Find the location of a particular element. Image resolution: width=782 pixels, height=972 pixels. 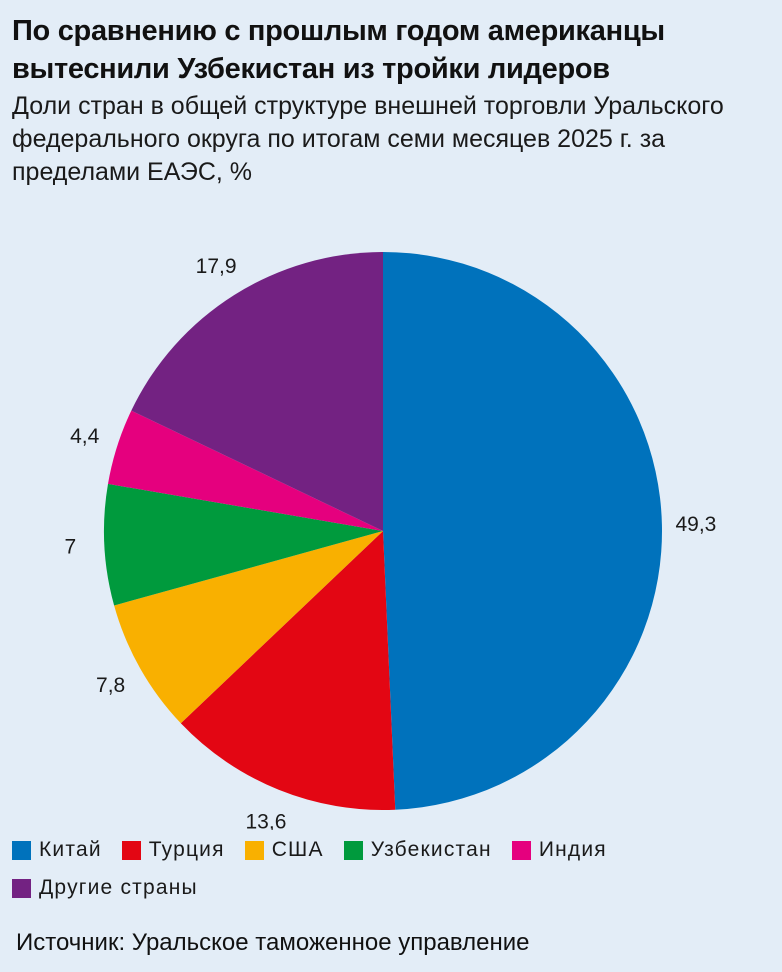

legend-item-4: Индия is located at coordinates (559, 850).